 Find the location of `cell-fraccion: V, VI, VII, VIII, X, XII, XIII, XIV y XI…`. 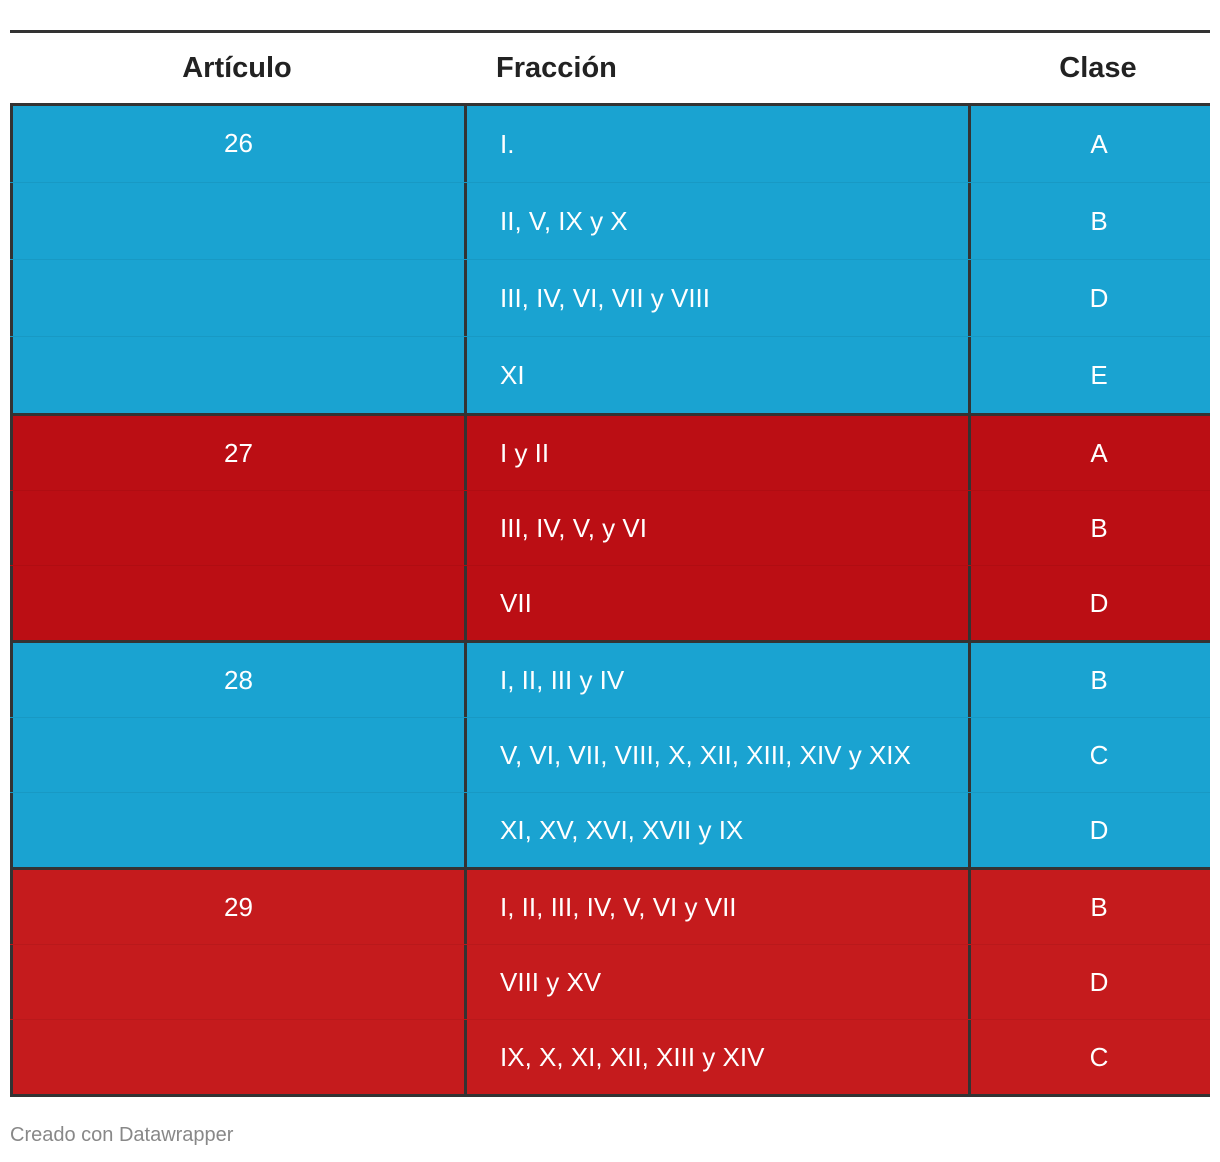

cell-fraccion: V, VI, VII, VIII, X, XII, XIII, XIV y XI… is located at coordinates (717, 755).